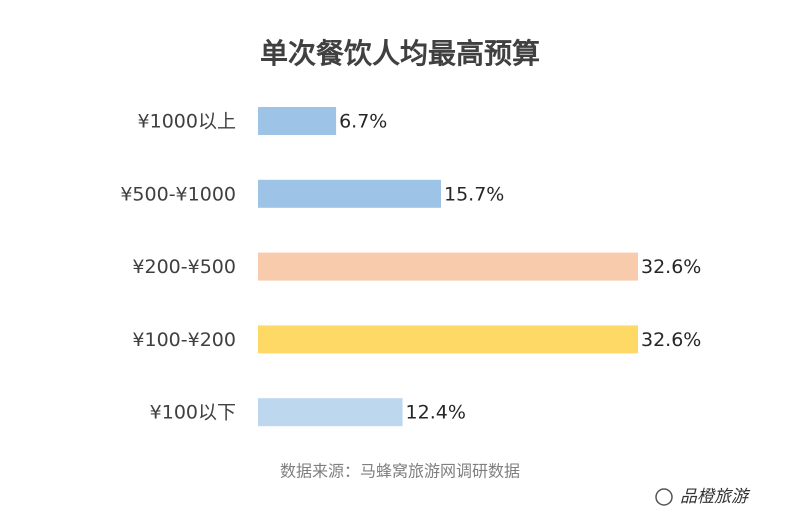 The image size is (800, 528). Describe the element at coordinates (363, 122) in the screenshot. I see `value-label: 6.7%` at that location.